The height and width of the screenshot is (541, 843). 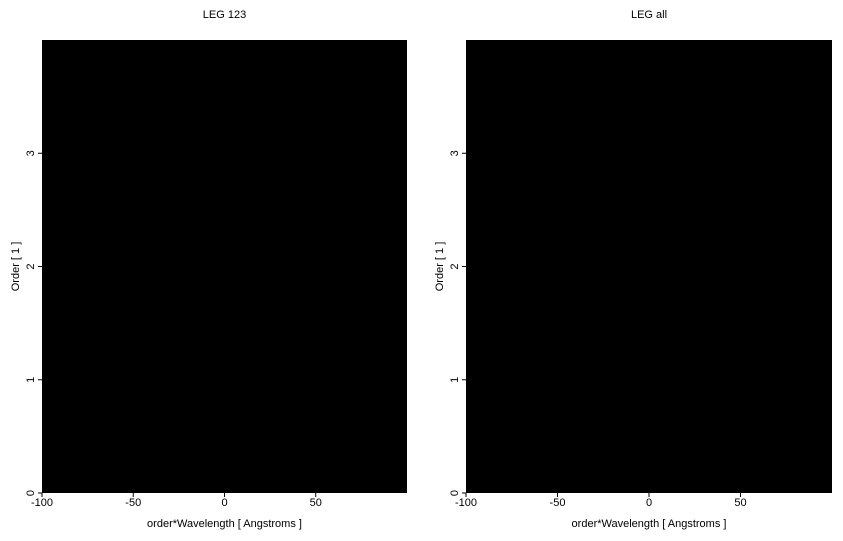 What do you see at coordinates (649, 15) in the screenshot?
I see `chart-title: LEG all` at bounding box center [649, 15].